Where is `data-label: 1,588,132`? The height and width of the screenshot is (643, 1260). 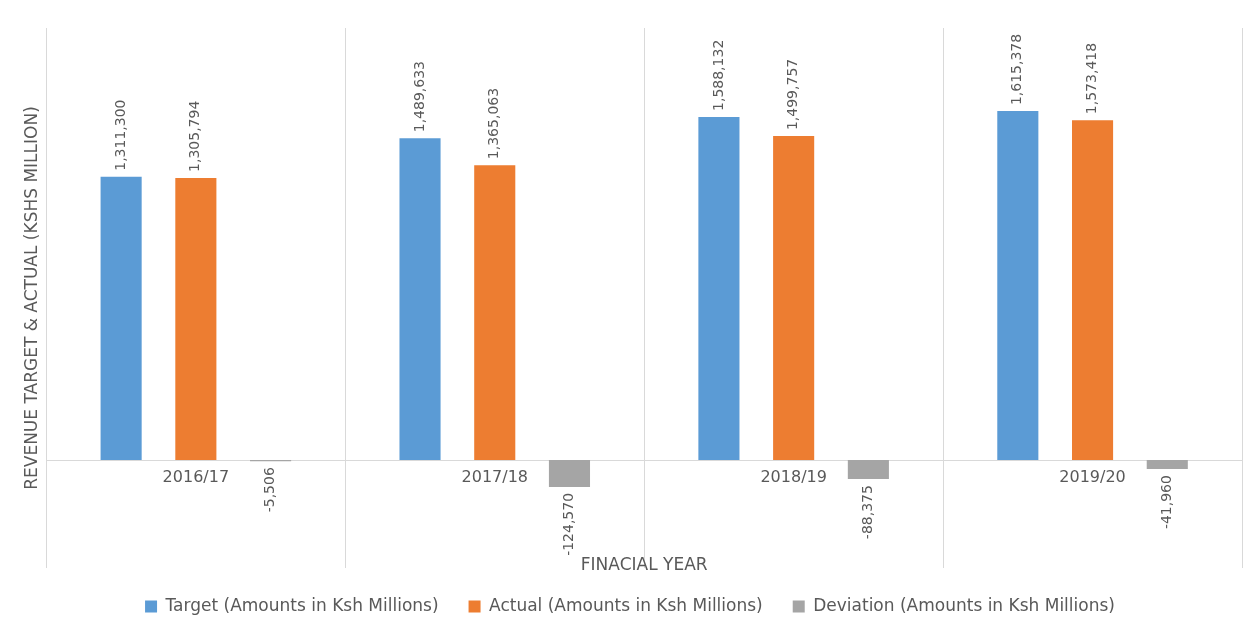
data-label: 1,588,132 is located at coordinates (717, 75).